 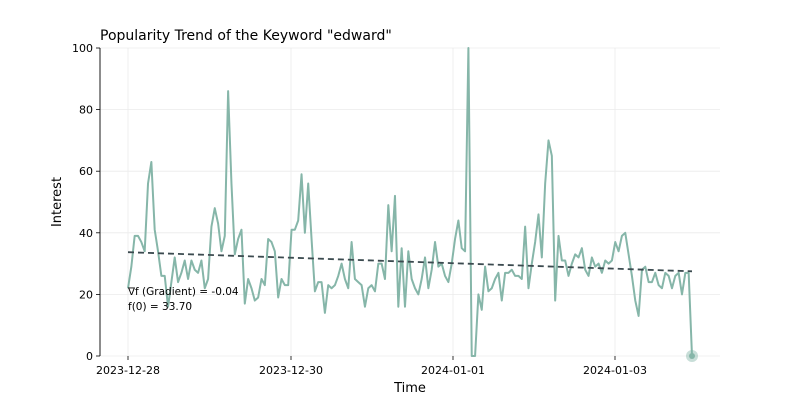 What do you see at coordinates (453, 370) in the screenshot?
I see `x-tick-label: 2024-01-01` at bounding box center [453, 370].